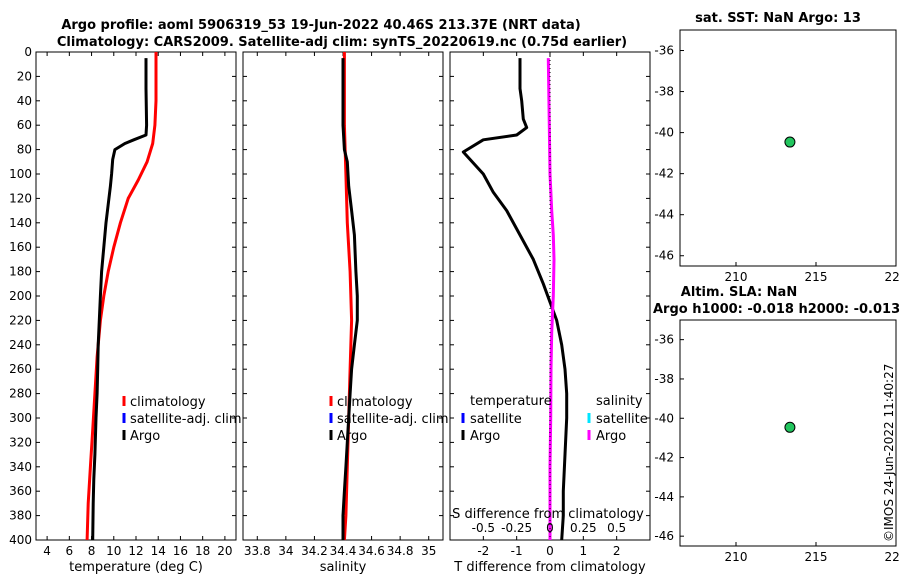  Describe the element at coordinates (352, 436) in the screenshot. I see `salinity-legend-label: Argo` at that location.